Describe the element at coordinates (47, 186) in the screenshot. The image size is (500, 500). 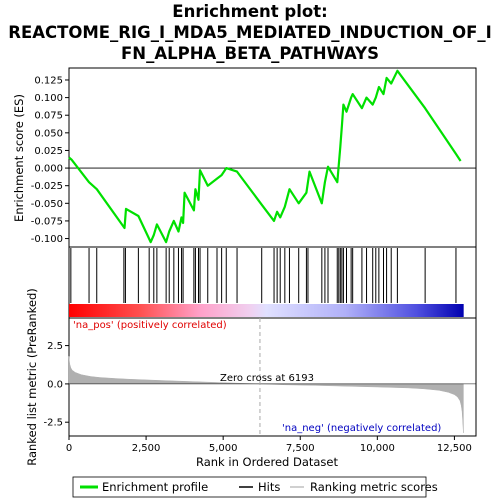
I see `es-y-tick-label: -0.025` at that location.